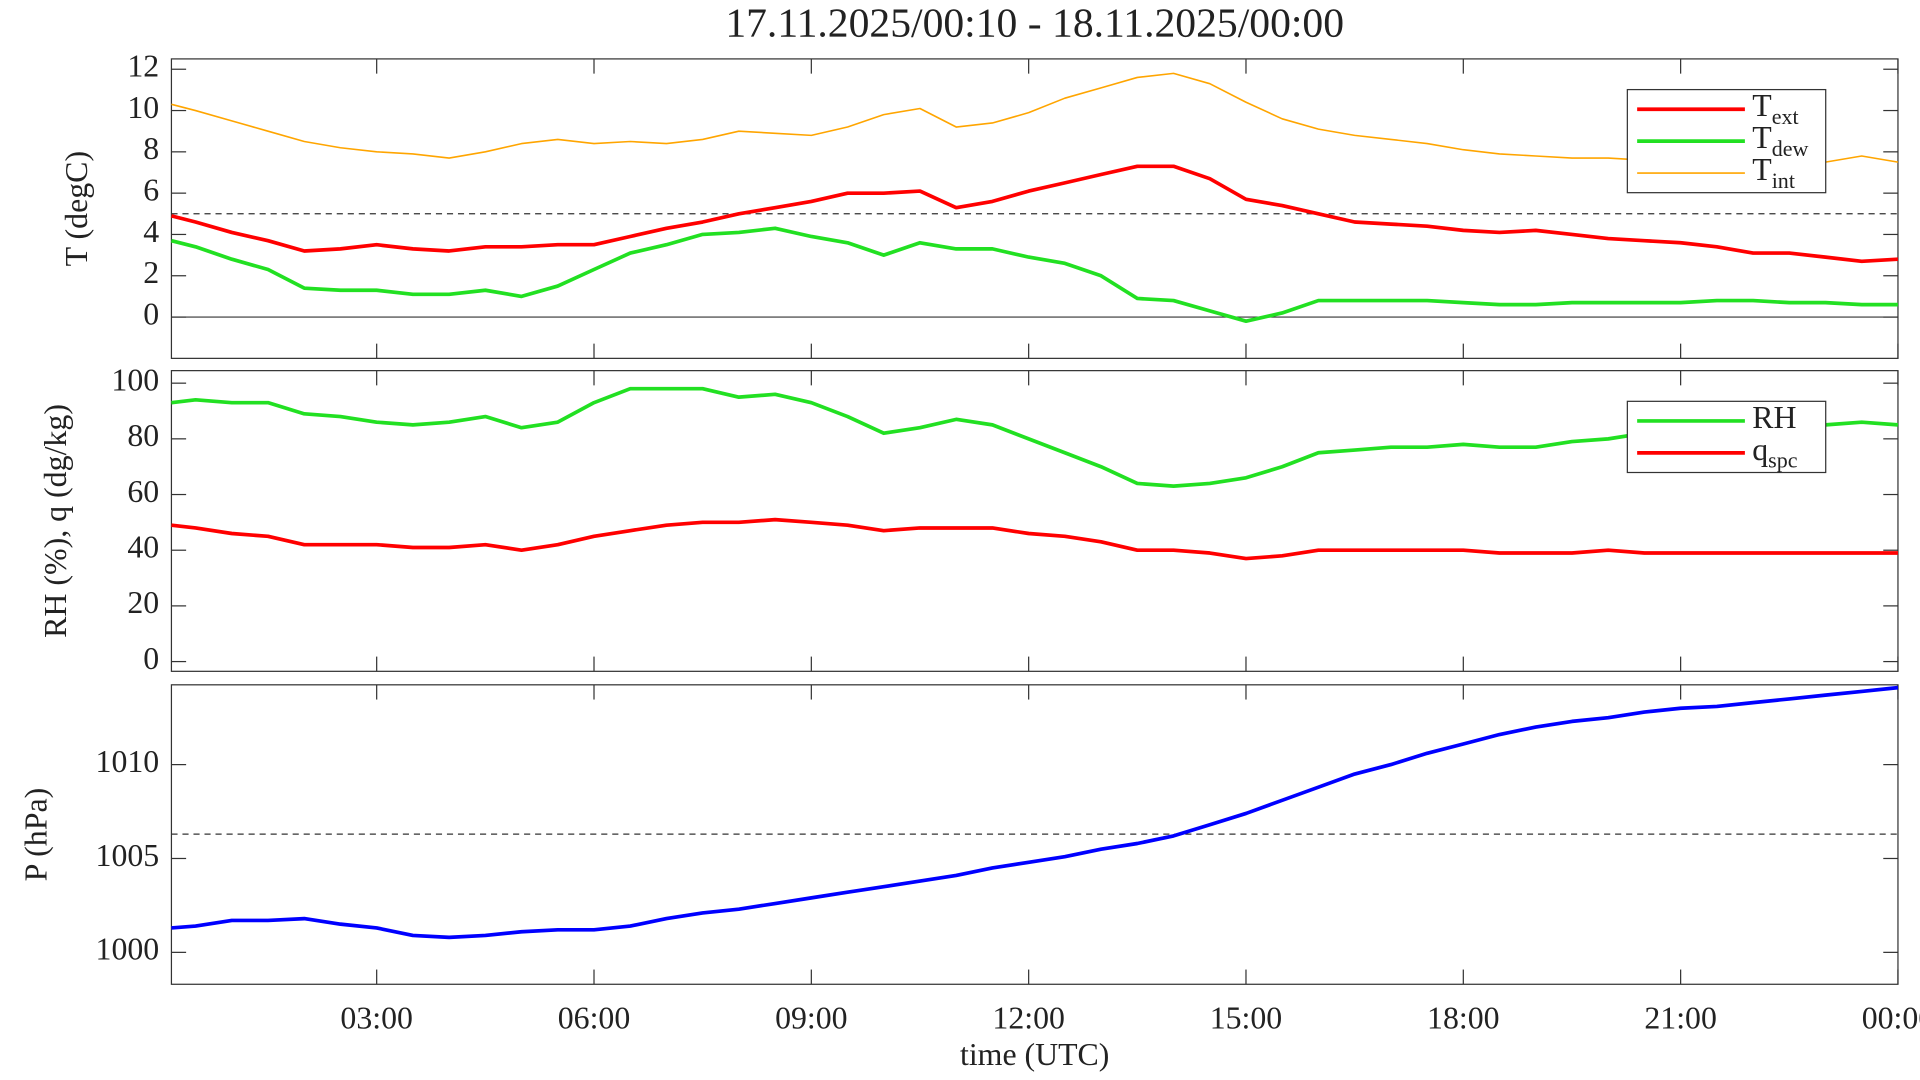 Image resolution: width=1920 pixels, height=1080 pixels. I want to click on legend-label: Tdew, so click(1780, 140).